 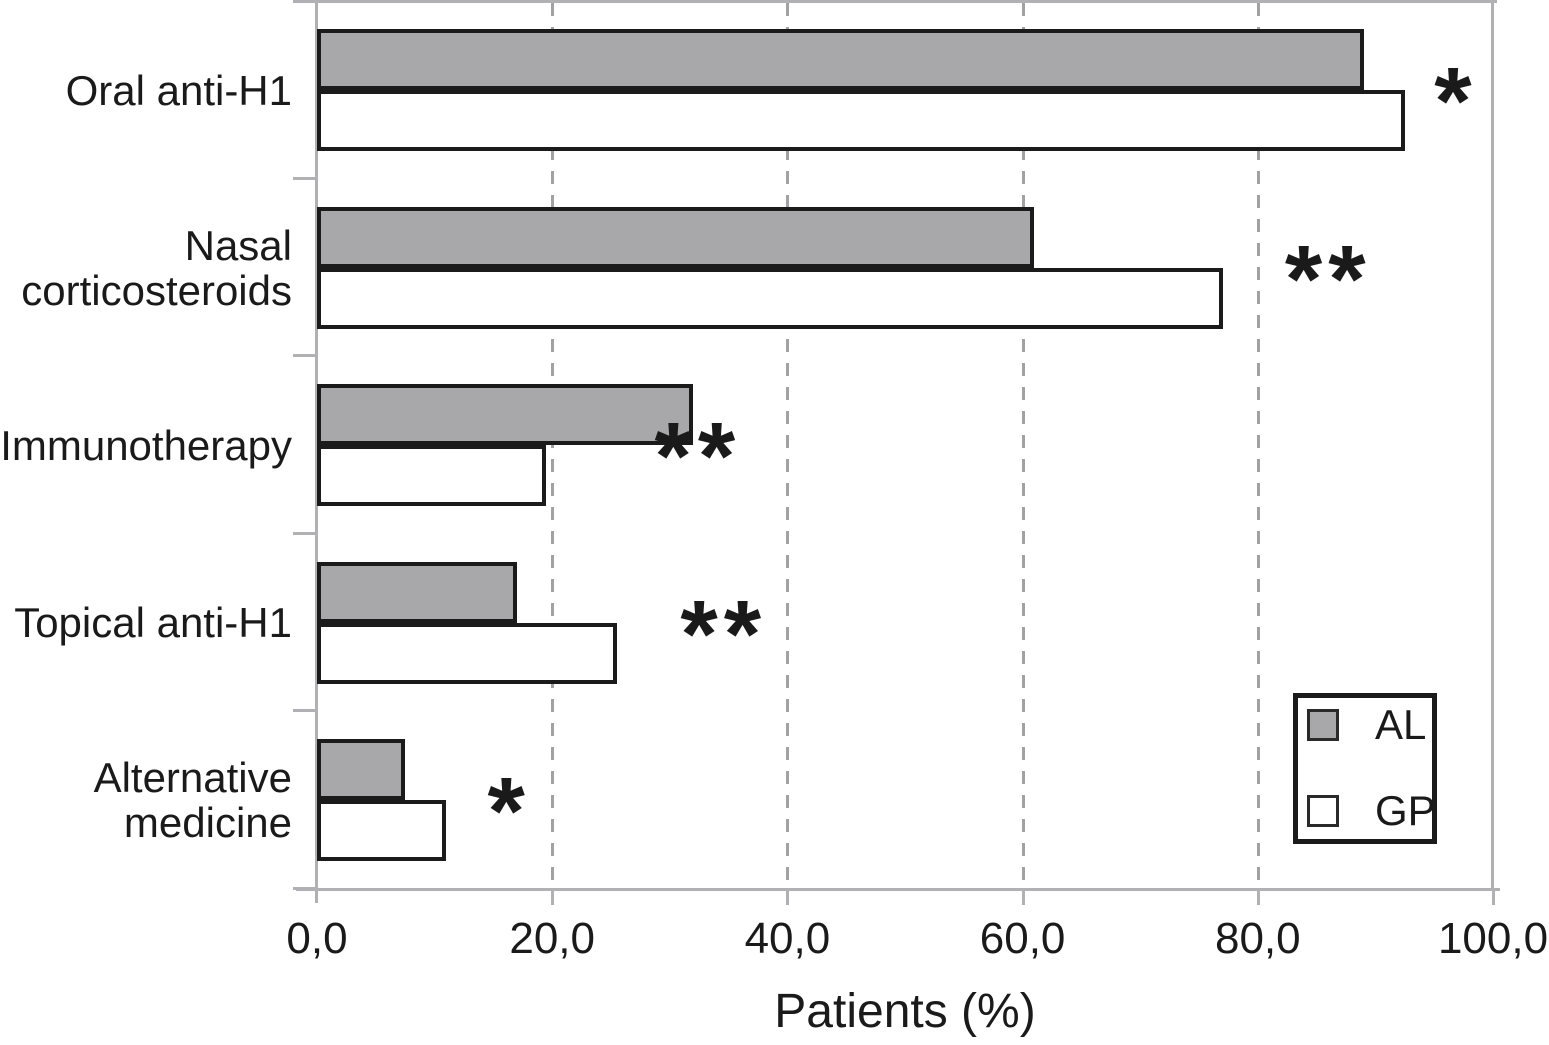 What do you see at coordinates (1367, 724) in the screenshot?
I see `legend-item-al: AL` at bounding box center [1367, 724].